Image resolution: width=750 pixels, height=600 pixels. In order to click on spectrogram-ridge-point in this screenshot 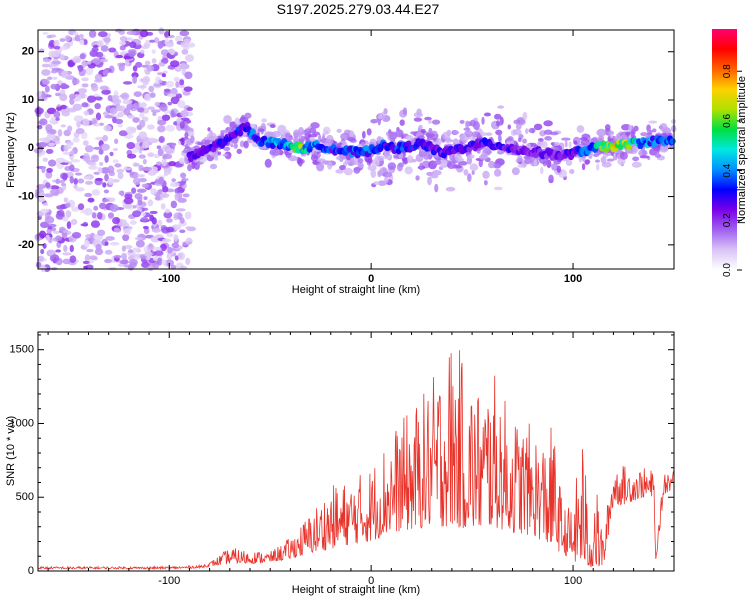, I will do `click(253, 131)`.